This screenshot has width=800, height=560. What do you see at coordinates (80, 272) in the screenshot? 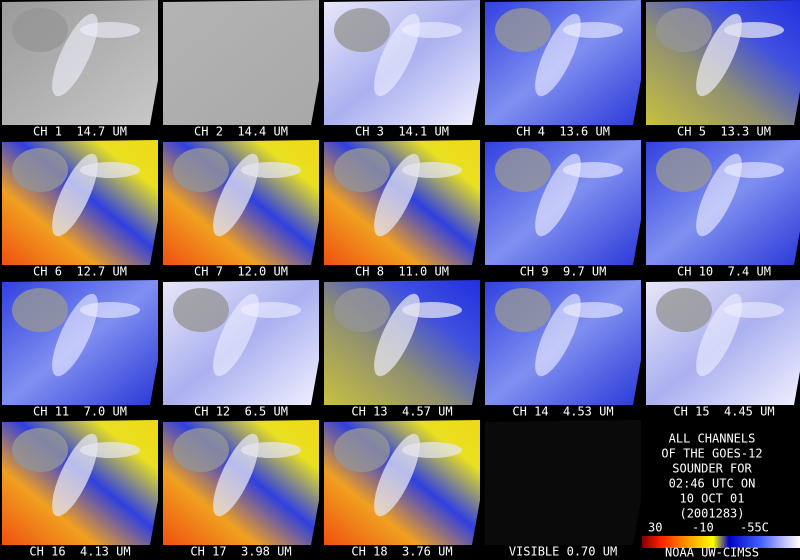
I see `channel-label: CH 6 12.7 UM` at bounding box center [80, 272].